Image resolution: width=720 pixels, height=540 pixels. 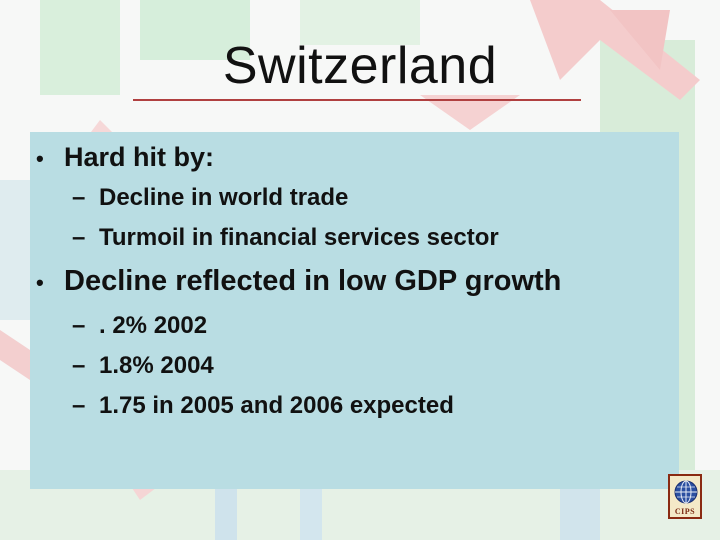 What do you see at coordinates (139, 157) in the screenshot?
I see `bullet-text: Hard hit by:` at bounding box center [139, 157].